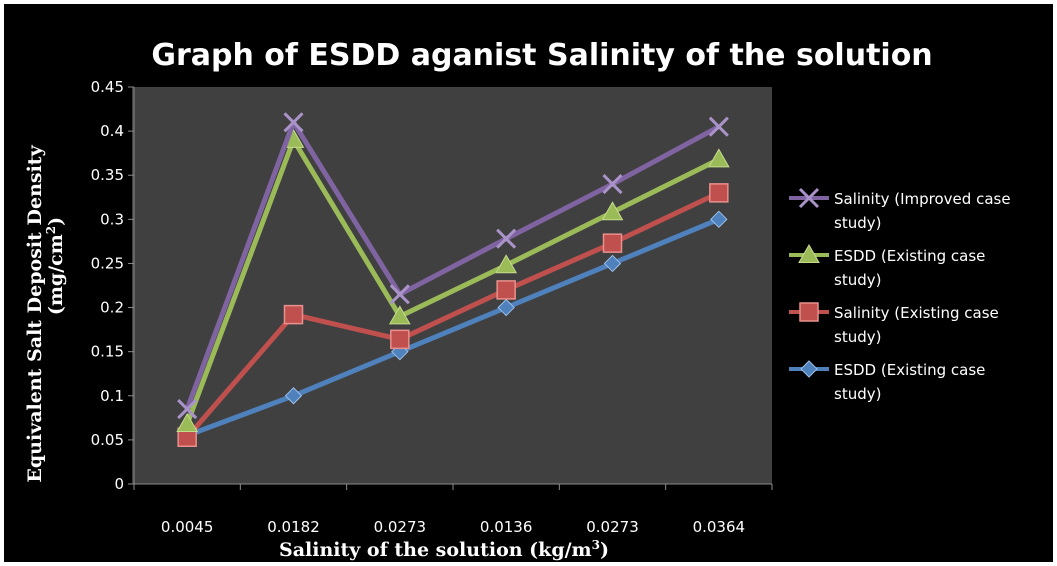 The height and width of the screenshot is (566, 1057). Describe the element at coordinates (35, 313) in the screenshot. I see `y-axis-title-line1: Equivalent Salt Deposit Density` at that location.